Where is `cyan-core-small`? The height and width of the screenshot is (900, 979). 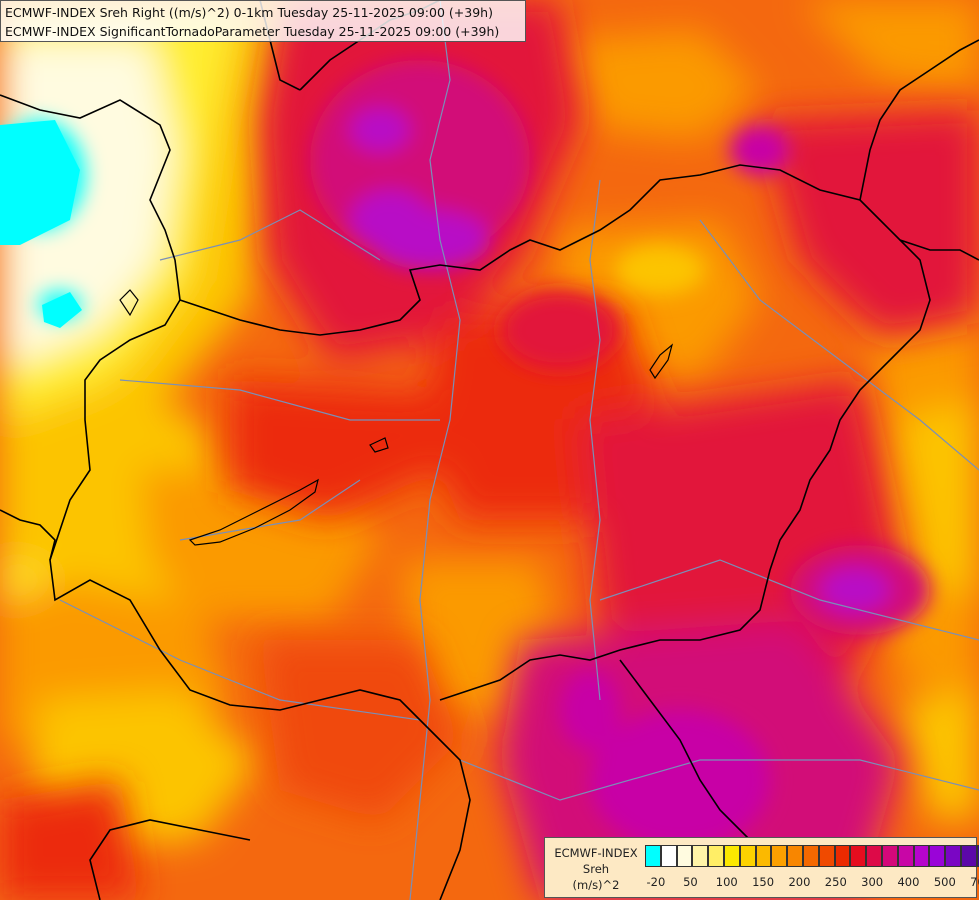 cyan-core-small is located at coordinates (62, 310).